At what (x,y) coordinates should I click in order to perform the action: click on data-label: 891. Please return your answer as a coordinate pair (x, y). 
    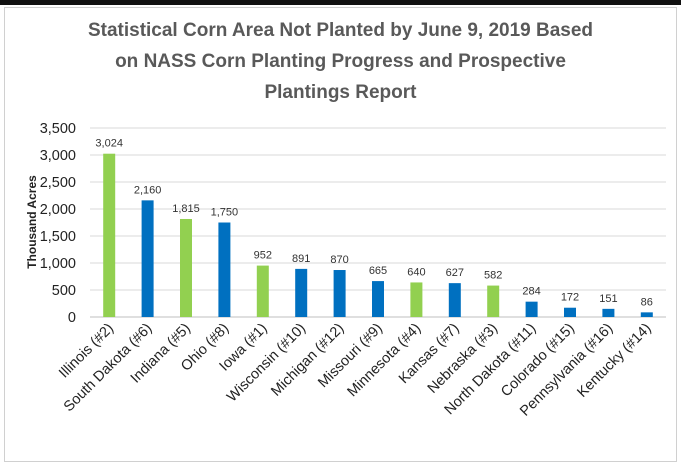
    Looking at the image, I should click on (301, 259).